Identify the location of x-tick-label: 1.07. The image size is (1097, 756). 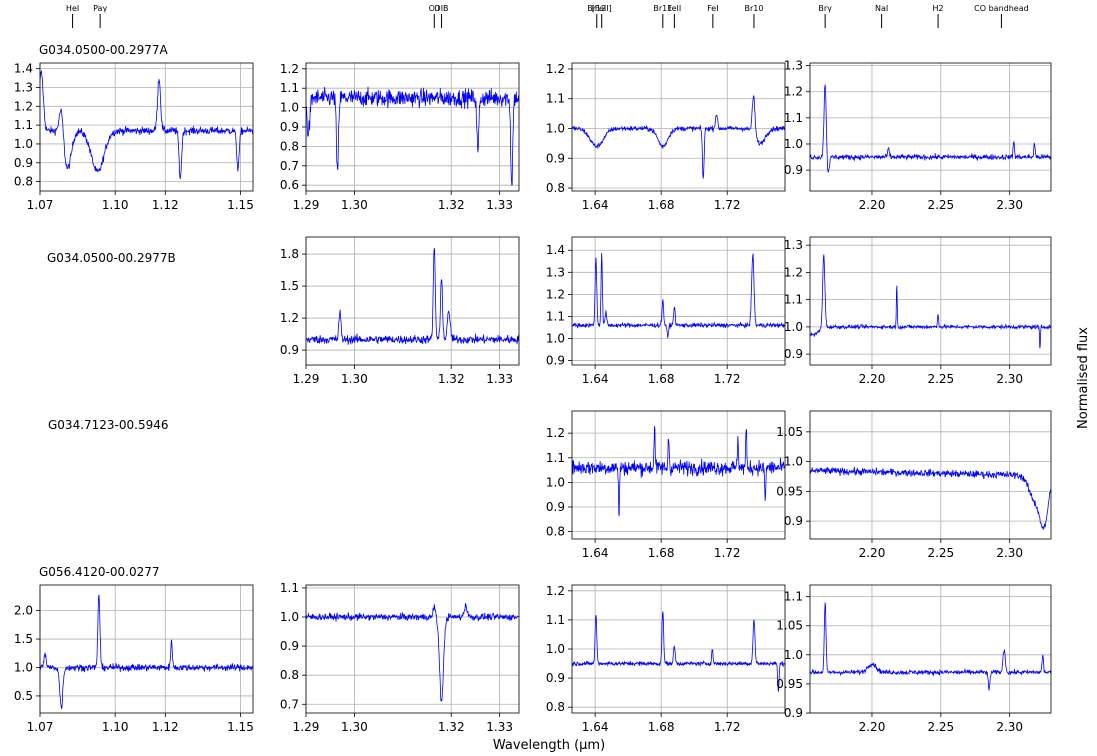
(40, 205).